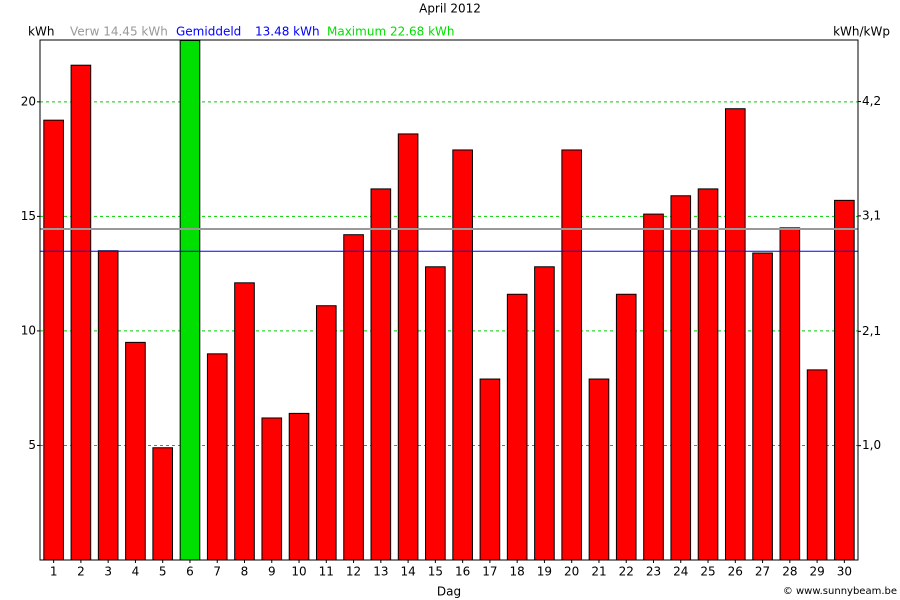 Image resolution: width=900 pixels, height=600 pixels. Describe the element at coordinates (871, 331) in the screenshot. I see `y2-tick-label: 2,1` at that location.